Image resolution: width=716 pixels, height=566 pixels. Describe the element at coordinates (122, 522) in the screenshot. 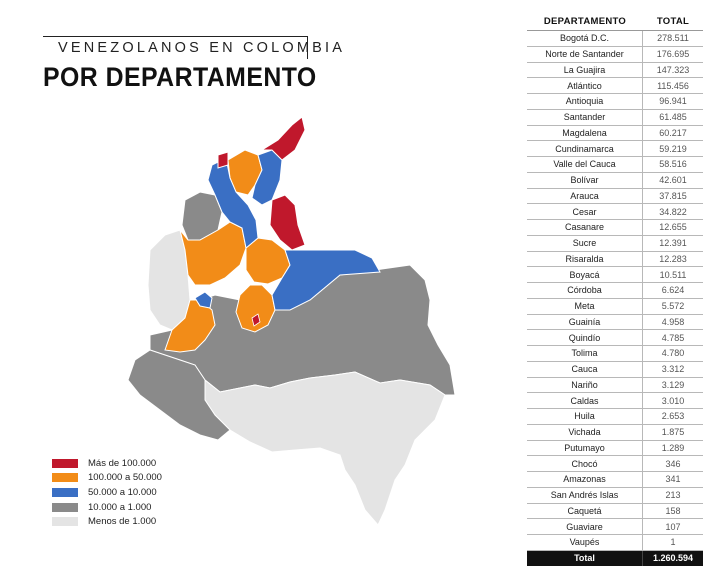

I see `legend-label: Menos de 1.000` at that location.